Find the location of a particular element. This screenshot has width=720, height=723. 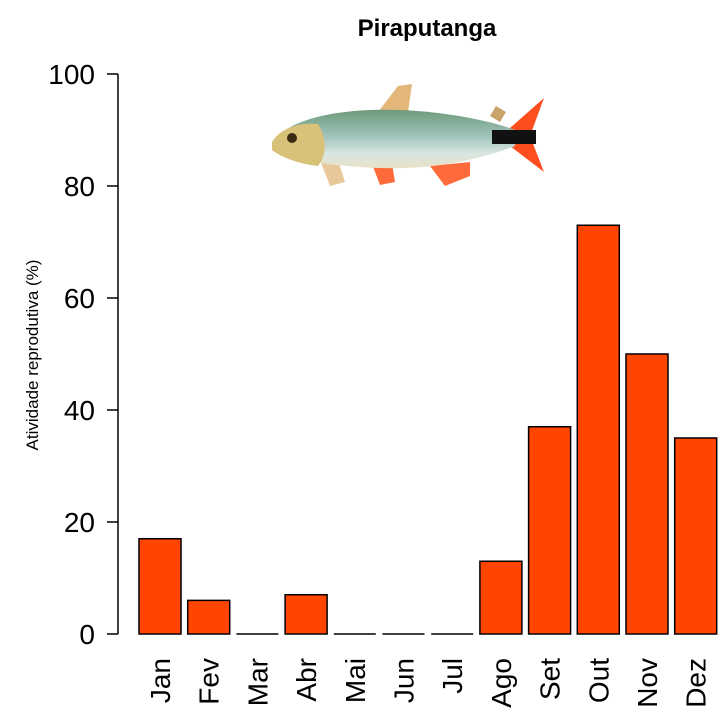

x-tick-label: Ago is located at coordinates (501, 683).